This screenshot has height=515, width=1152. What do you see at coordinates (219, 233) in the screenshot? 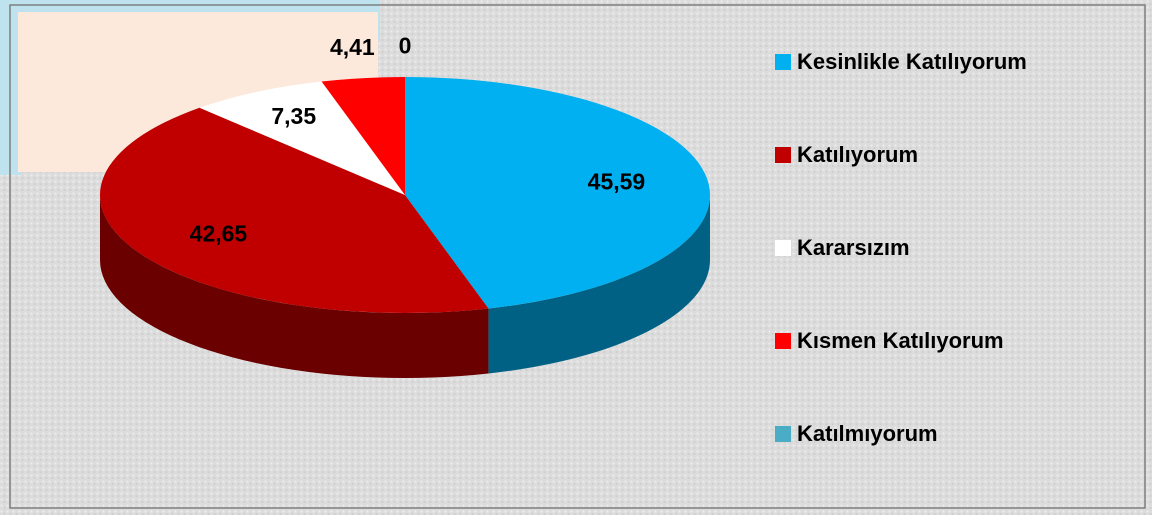
I see `data-label: 42,65` at bounding box center [219, 233].